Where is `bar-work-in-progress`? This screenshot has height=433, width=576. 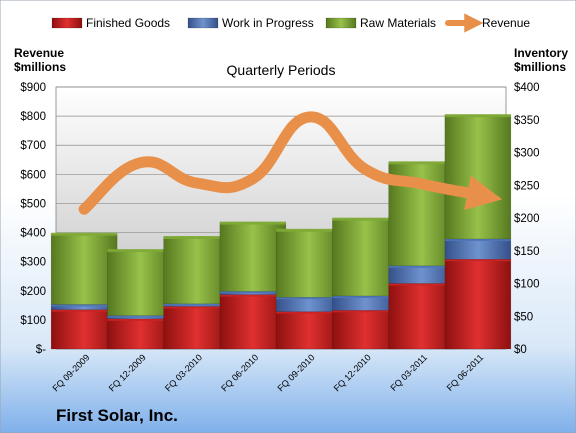 bar-work-in-progress is located at coordinates (478, 249).